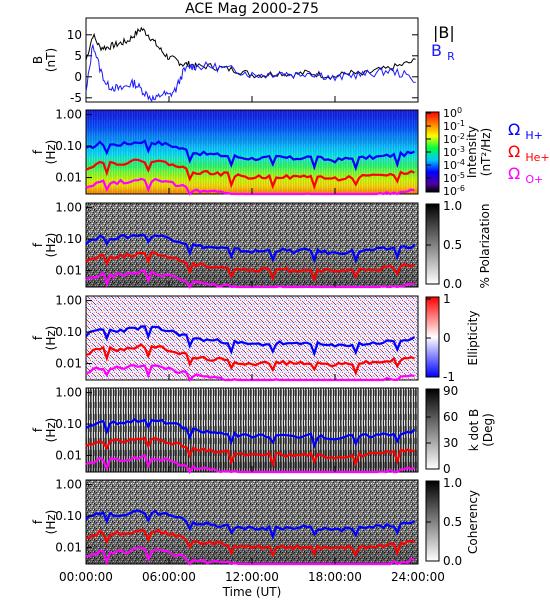 This screenshot has height=600, width=550. Describe the element at coordinates (452, 245) in the screenshot. I see `polarization-cbar-tick-label: 0.5` at that location.